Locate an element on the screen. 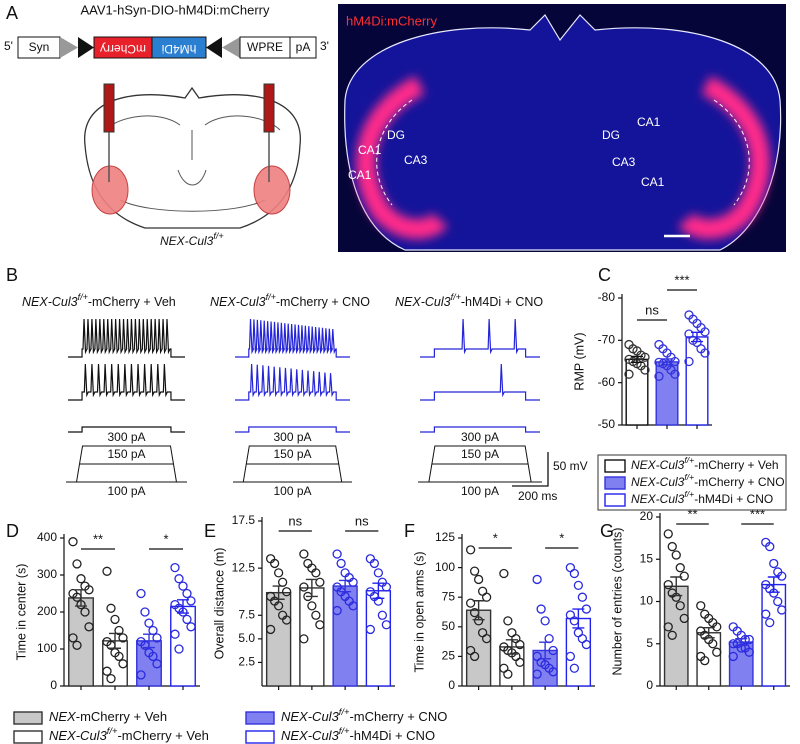  y-axis-label: Time in open arms (s) is located at coordinates (419, 611).